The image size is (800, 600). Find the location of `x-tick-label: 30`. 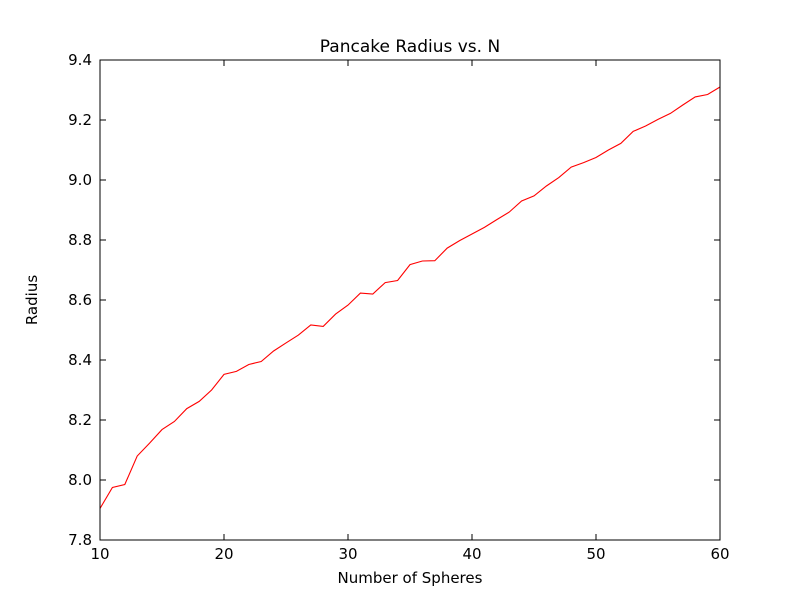

x-tick-label: 30 is located at coordinates (347, 554).